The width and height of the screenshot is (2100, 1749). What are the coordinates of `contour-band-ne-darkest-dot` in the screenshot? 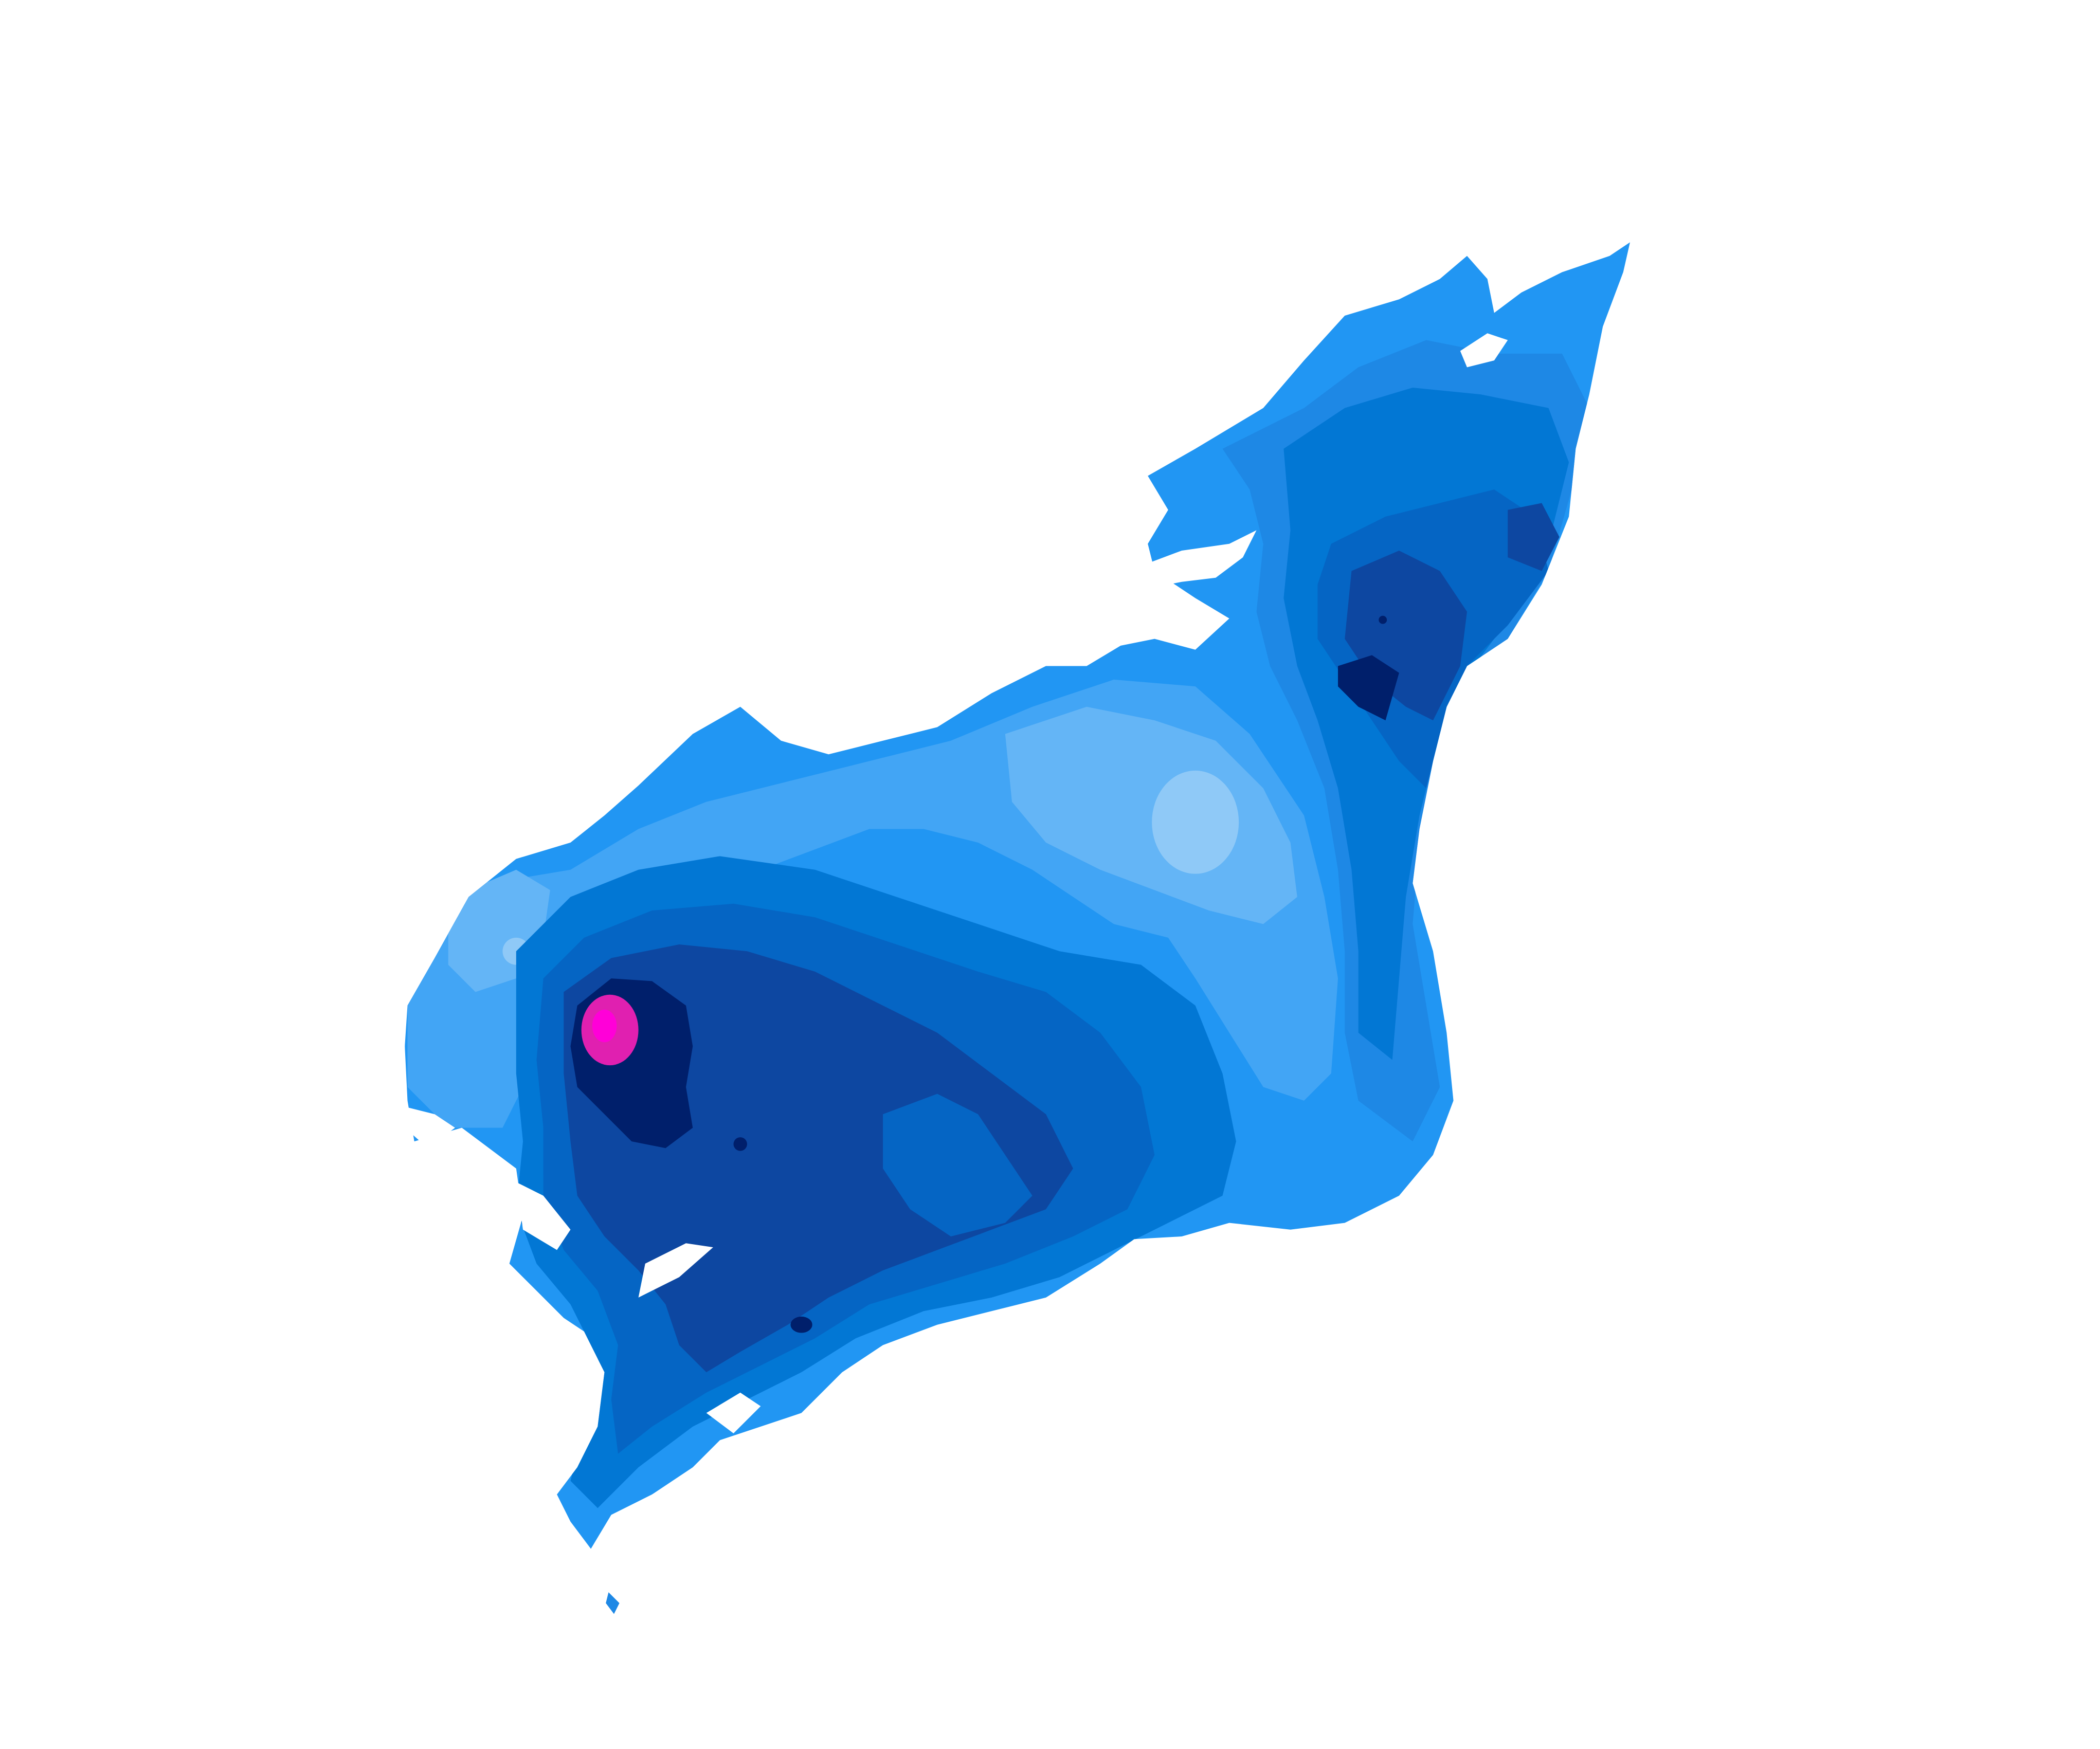 It's located at (1383, 619).